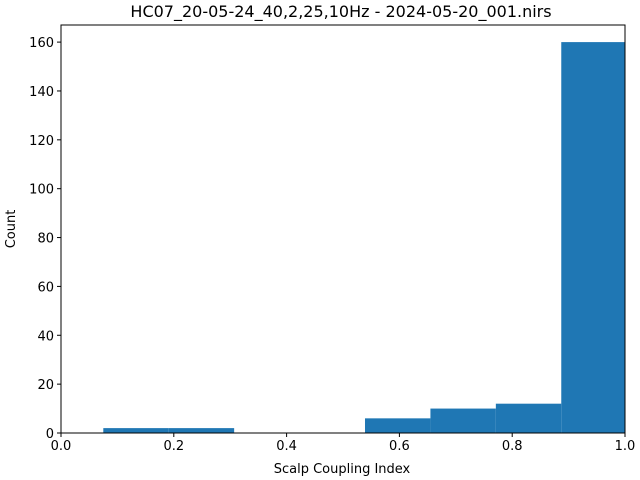 The height and width of the screenshot is (480, 640). I want to click on y-tick-label: 80, so click(45, 239).